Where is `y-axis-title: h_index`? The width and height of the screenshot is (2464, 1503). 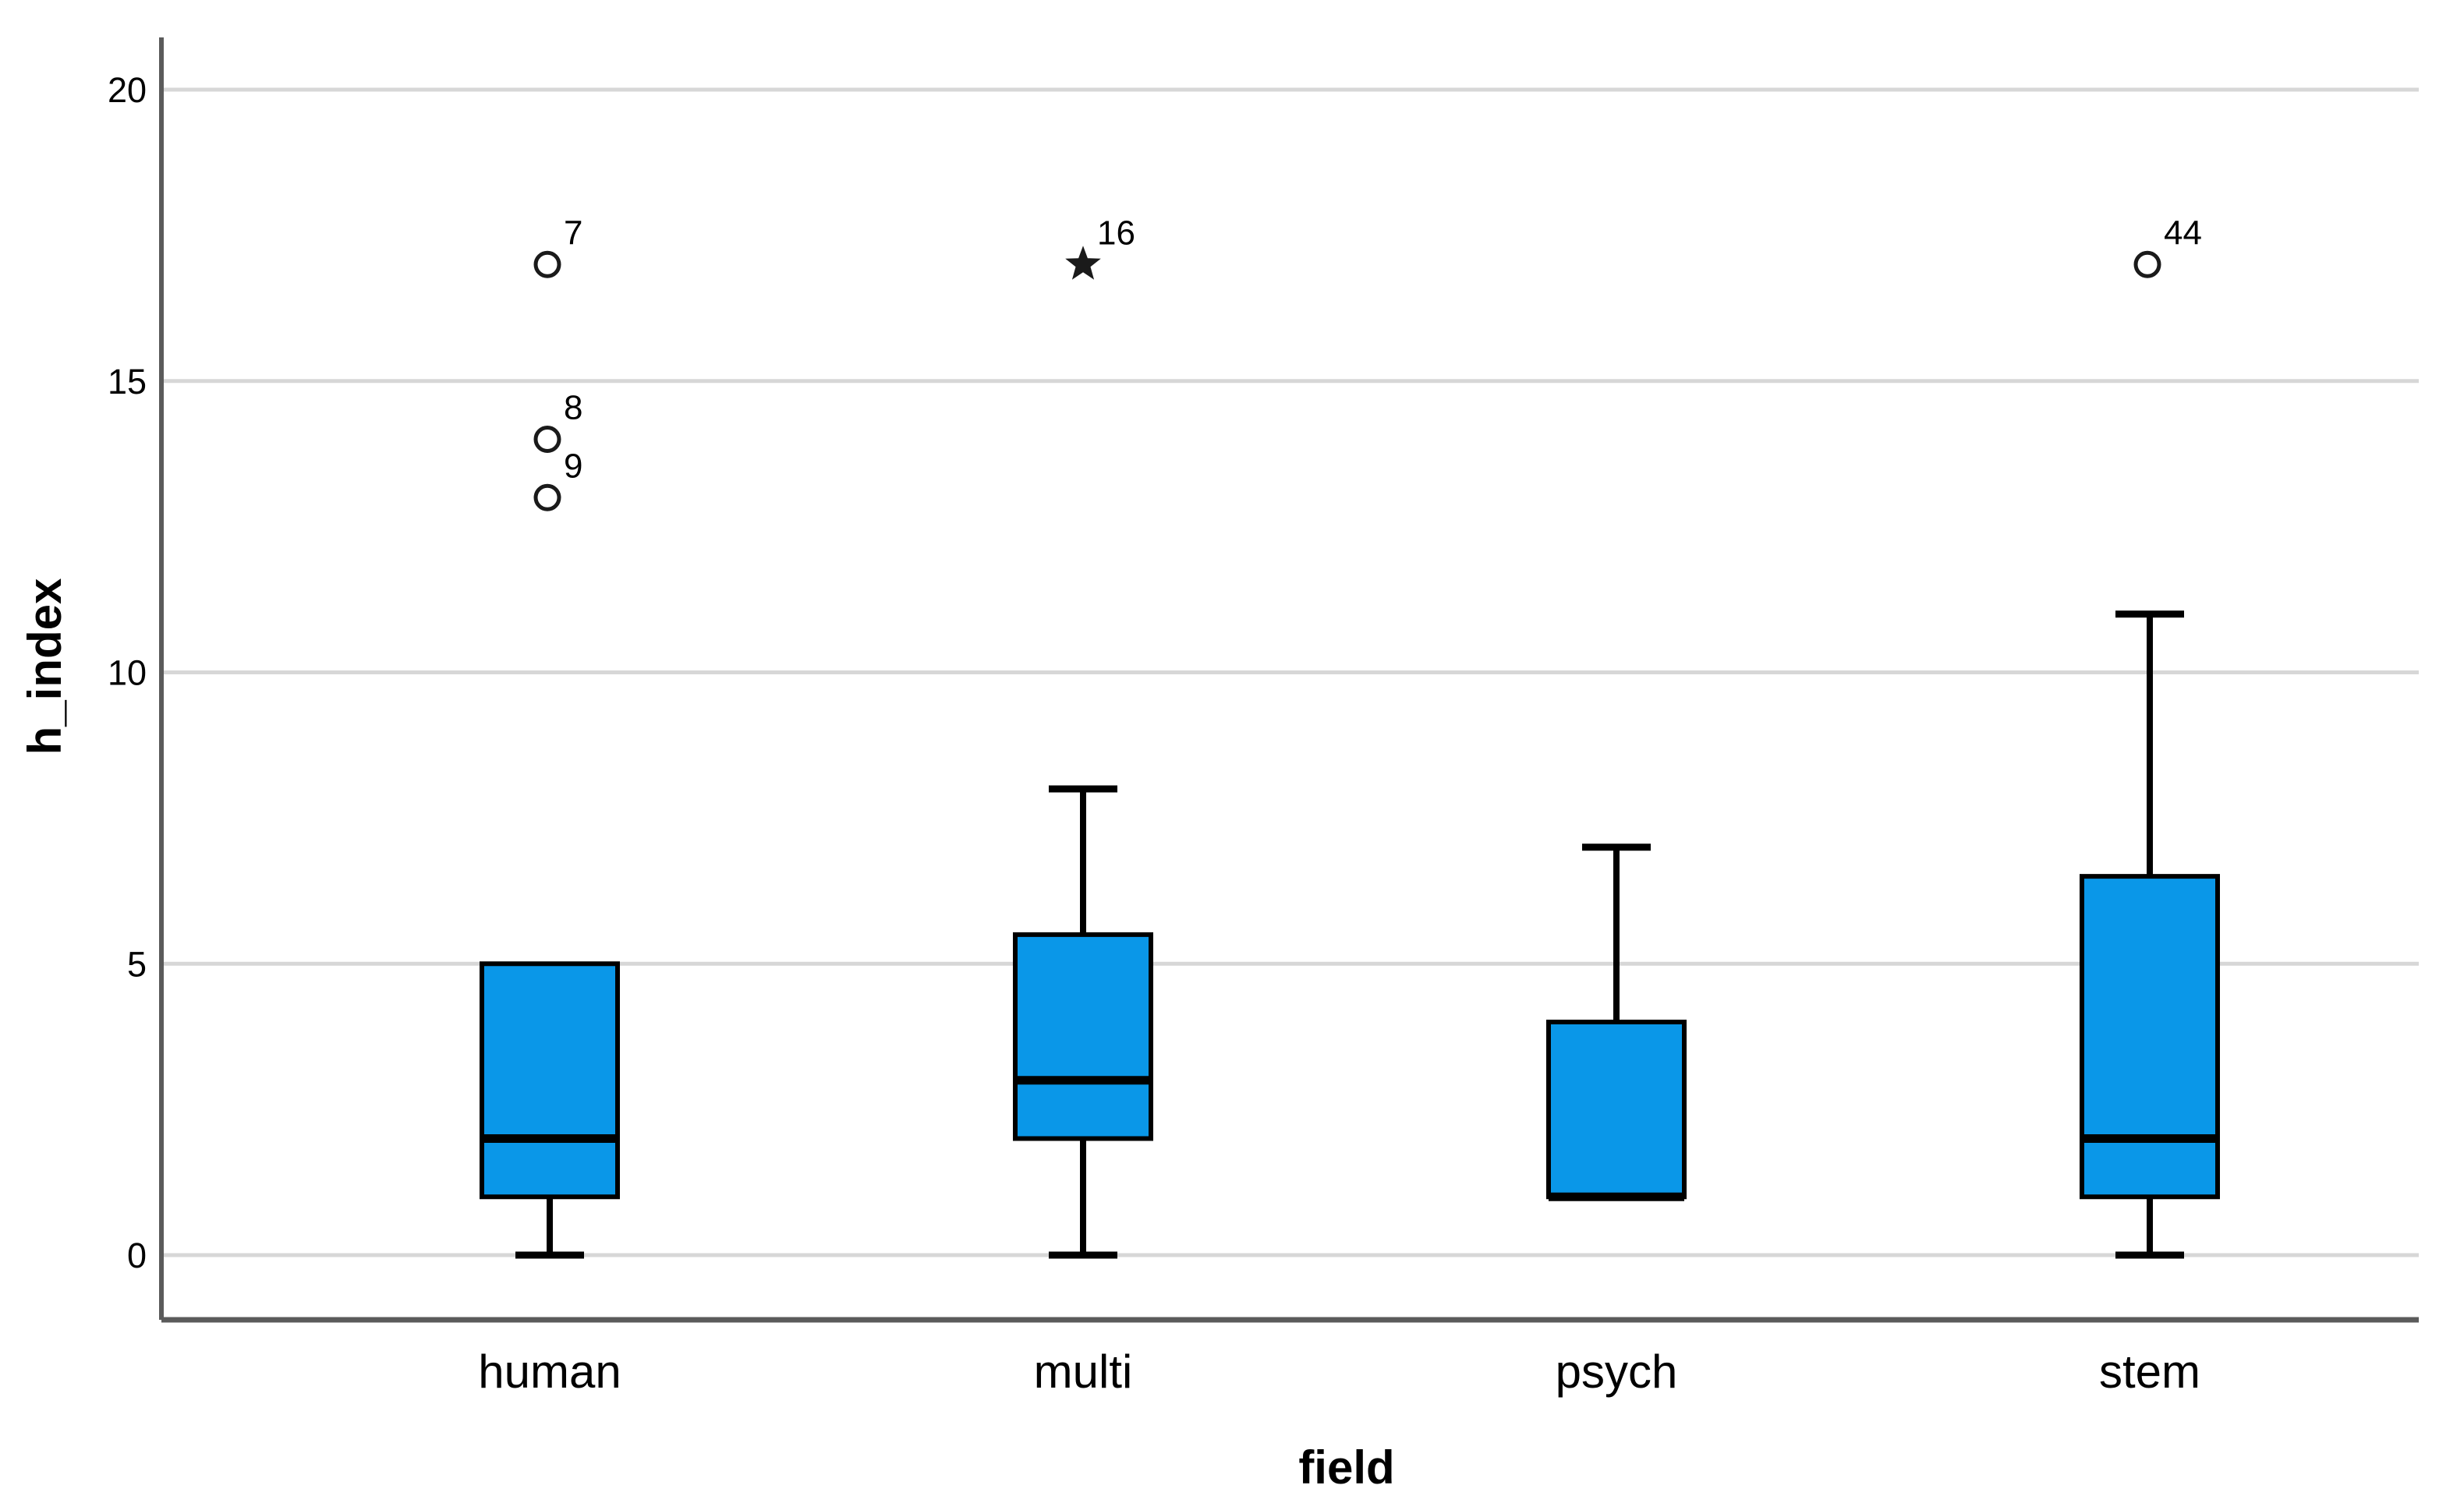 y-axis-title: h_index is located at coordinates (45, 666).